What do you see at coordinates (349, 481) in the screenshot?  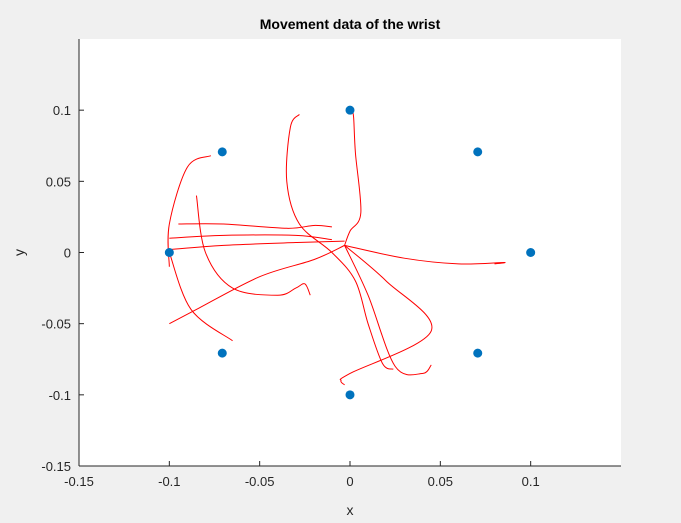 I see `x-tick-label: 0` at bounding box center [349, 481].